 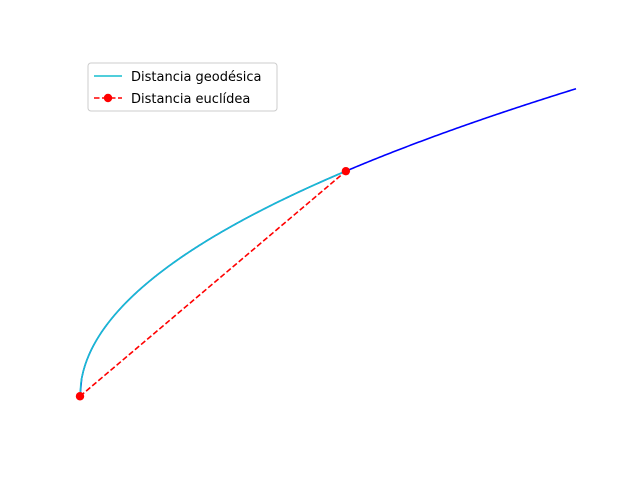 What do you see at coordinates (190, 99) in the screenshot?
I see `legend-euclidean-label: Distancia euclídea` at bounding box center [190, 99].